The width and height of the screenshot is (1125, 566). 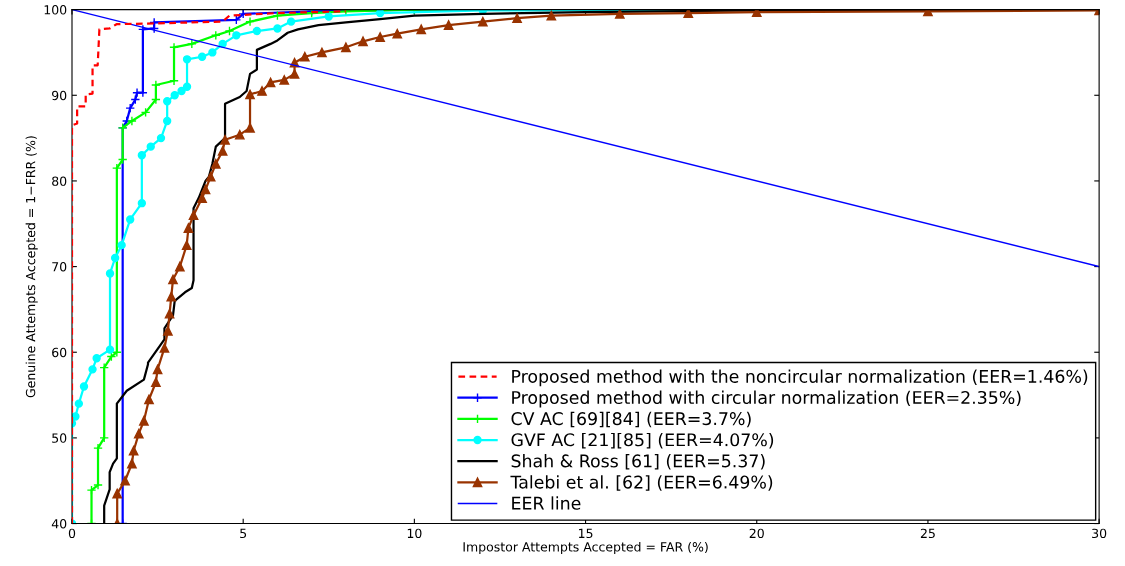 I want to click on y-tick-label: 90, so click(x=59, y=95).